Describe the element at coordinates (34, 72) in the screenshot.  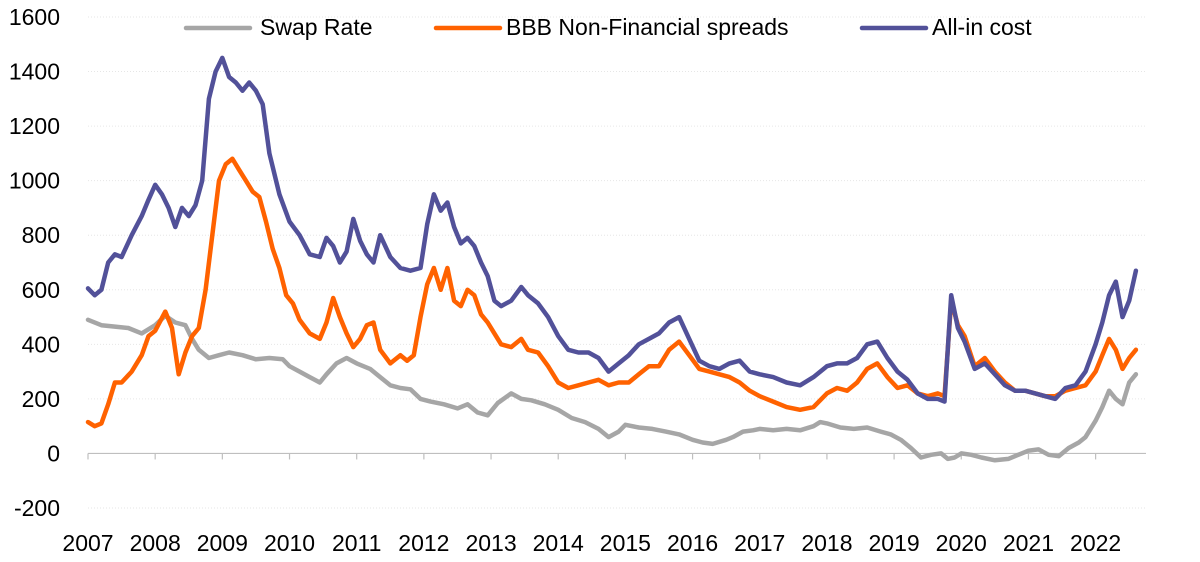
I see `y-tick-label: 1400` at that location.